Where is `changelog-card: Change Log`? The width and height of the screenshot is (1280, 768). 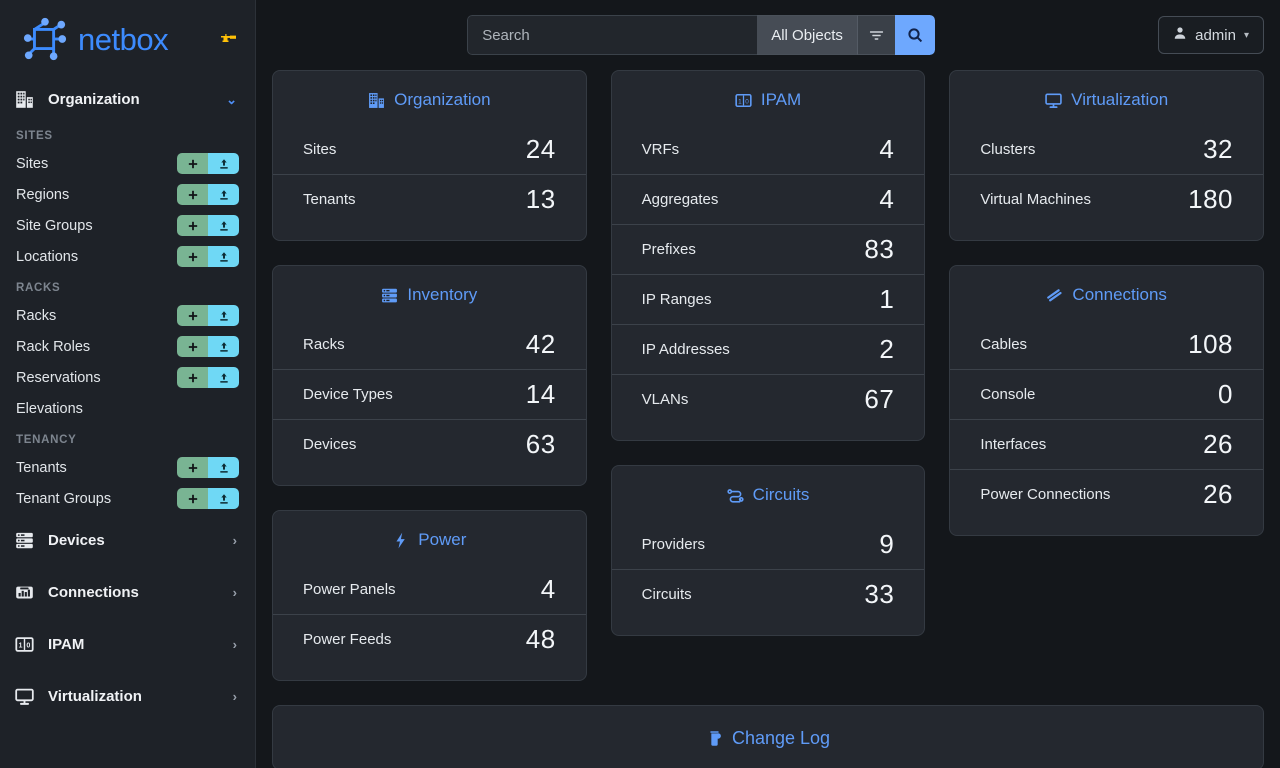
changelog-card: Change Log is located at coordinates (768, 736).